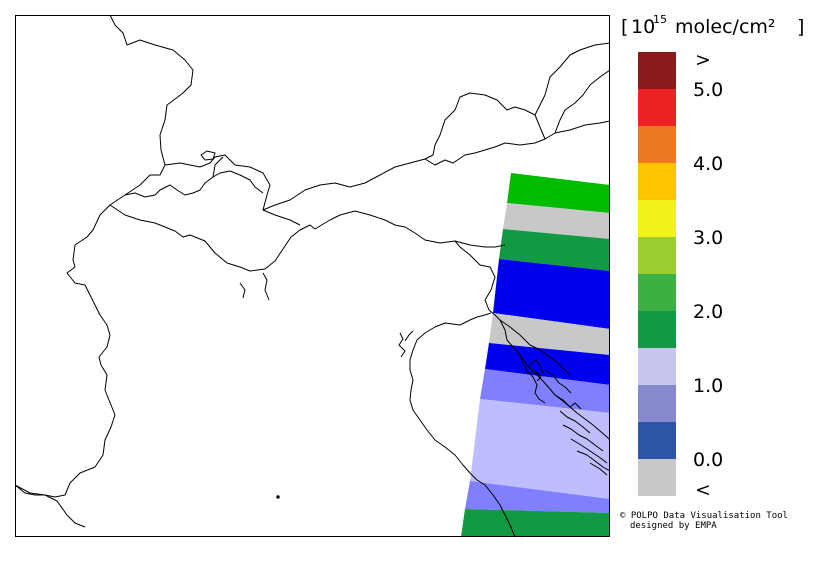 The image size is (813, 566). I want to click on legend-unit-close-bracket: ], so click(800, 27).